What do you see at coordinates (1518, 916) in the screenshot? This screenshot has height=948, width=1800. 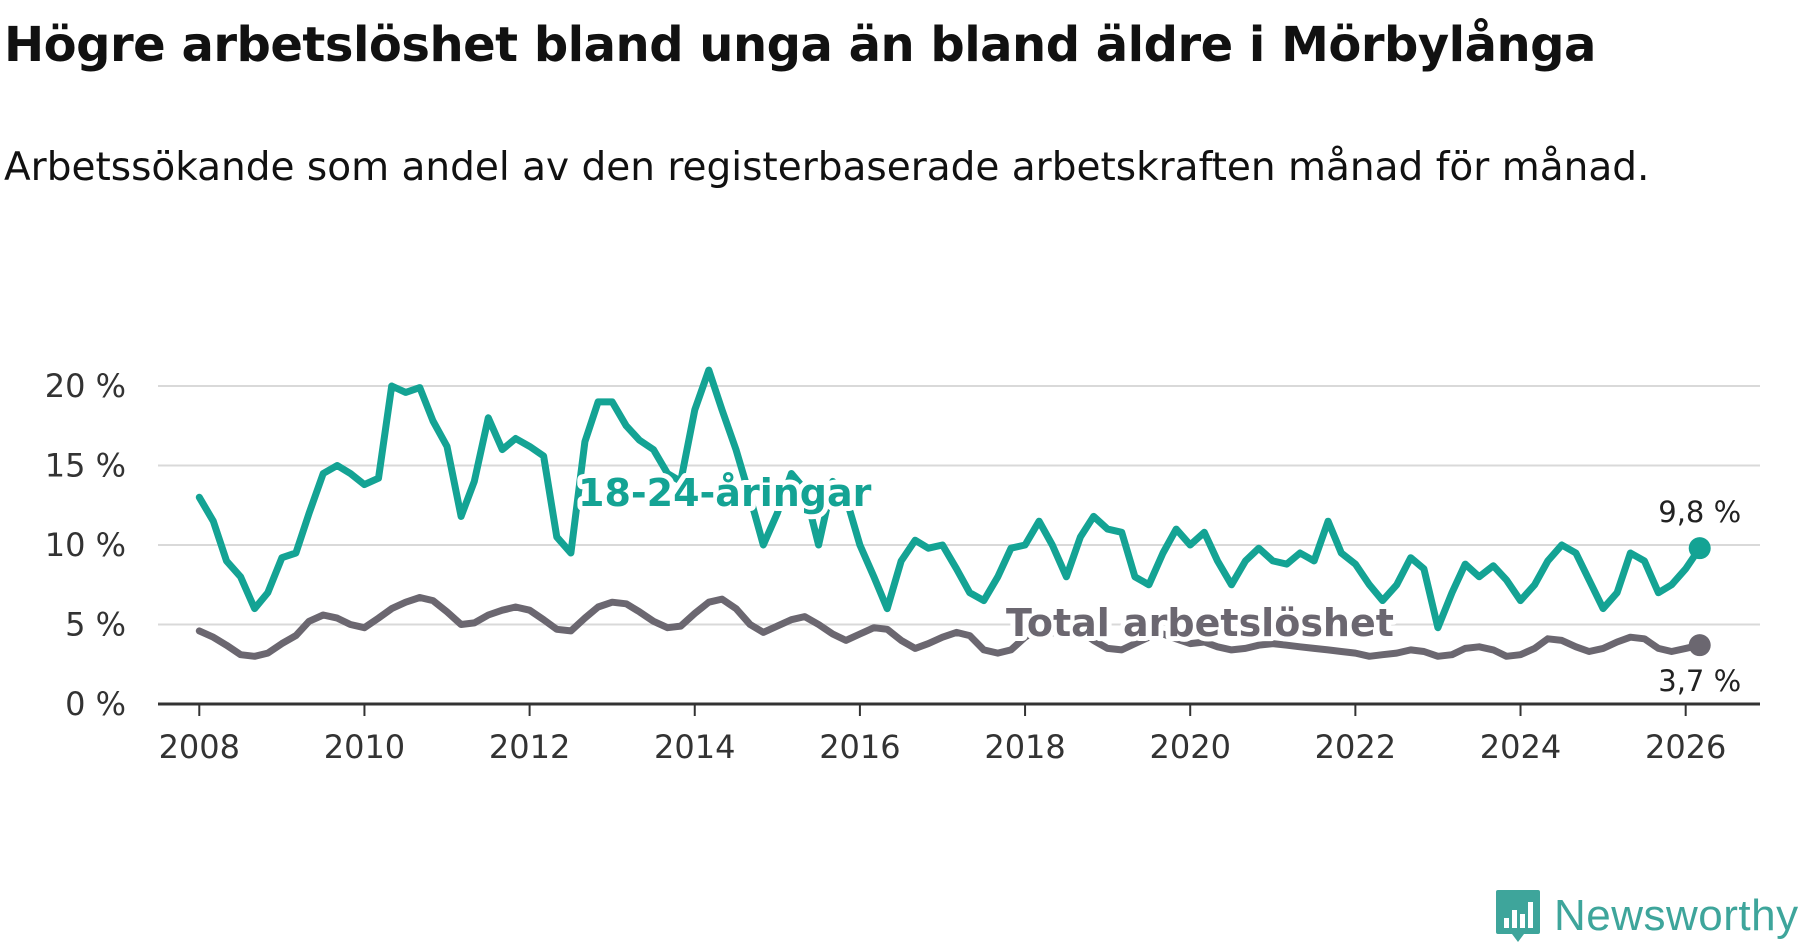 I see `newsworthy-logo-icon` at bounding box center [1518, 916].